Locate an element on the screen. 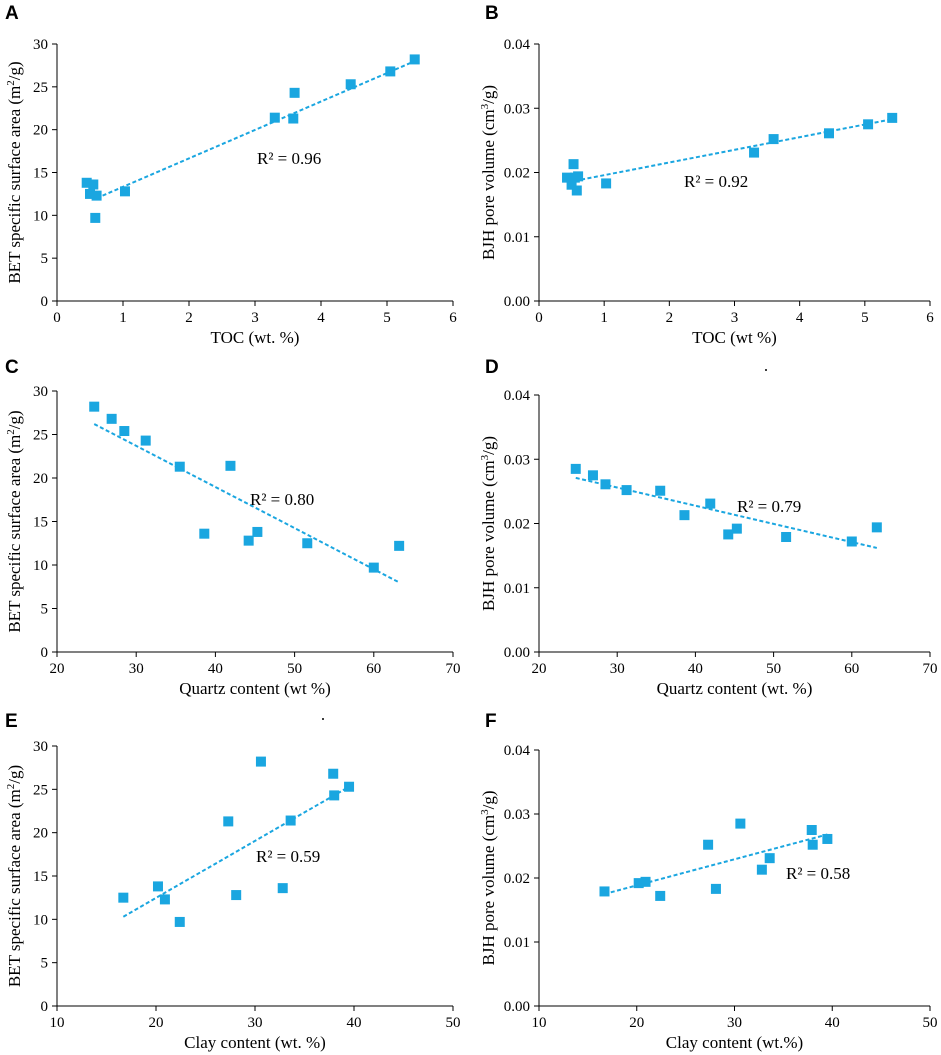 The width and height of the screenshot is (941, 1055). r-squared-label: R² = 0.96 is located at coordinates (289, 158).